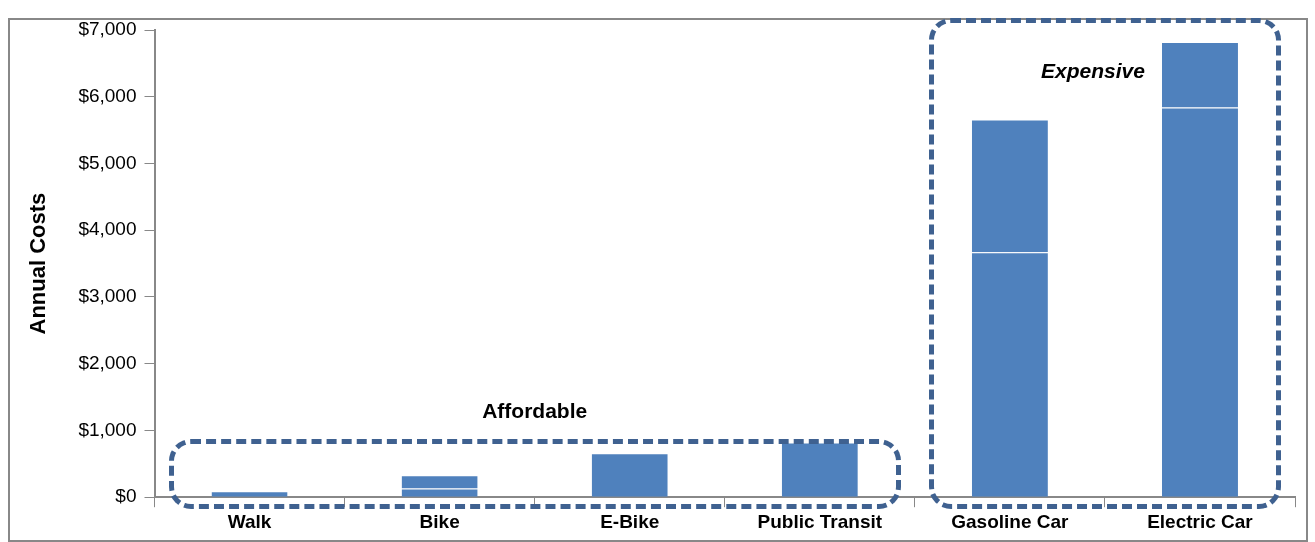 Image resolution: width=1315 pixels, height=542 pixels. What do you see at coordinates (107, 429) in the screenshot?
I see `y-tick-label: $1,000` at bounding box center [107, 429].